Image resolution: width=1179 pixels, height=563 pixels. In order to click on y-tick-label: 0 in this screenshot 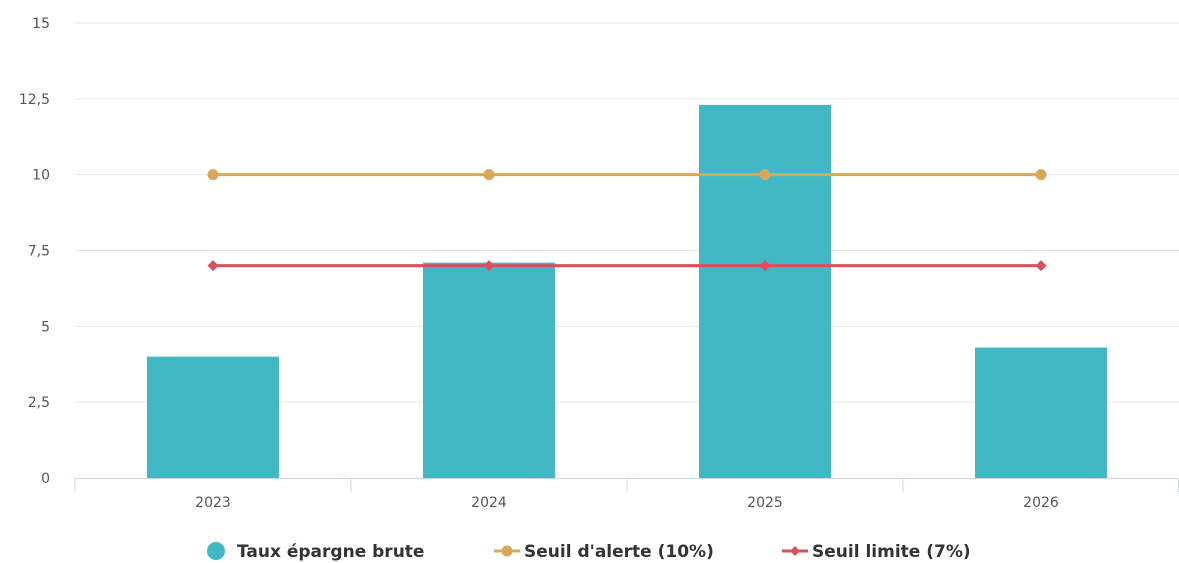, I will do `click(45, 479)`.